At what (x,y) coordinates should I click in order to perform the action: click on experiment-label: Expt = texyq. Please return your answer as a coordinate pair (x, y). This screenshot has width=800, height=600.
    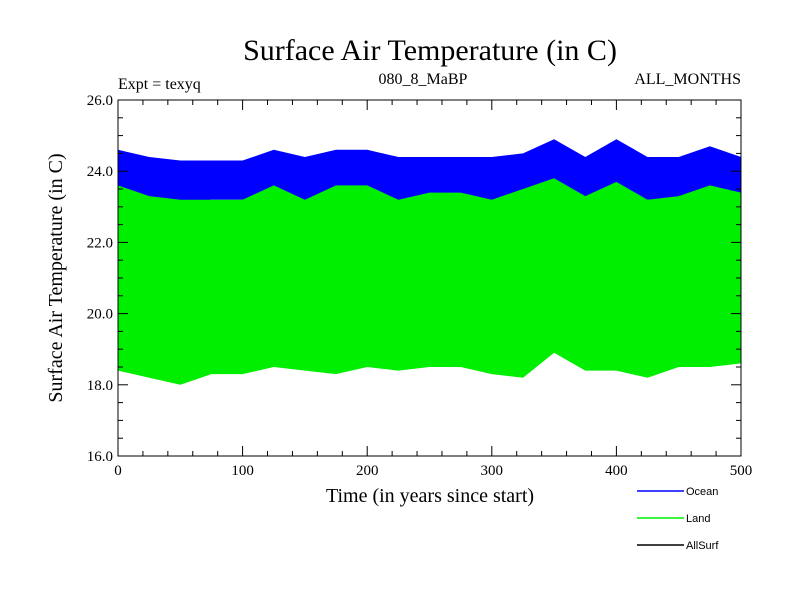
    Looking at the image, I should click on (159, 84).